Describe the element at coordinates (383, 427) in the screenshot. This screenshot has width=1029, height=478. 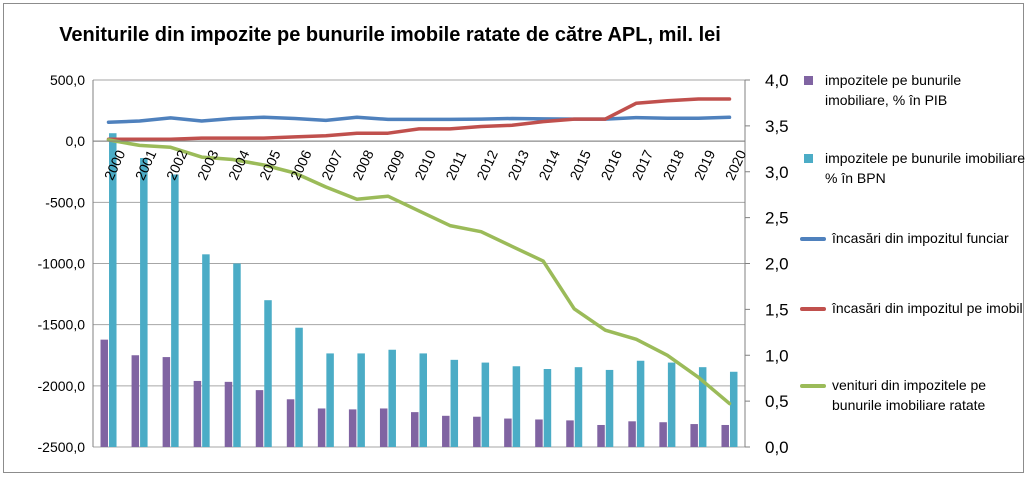
I see `bar-series-0-2009` at that location.